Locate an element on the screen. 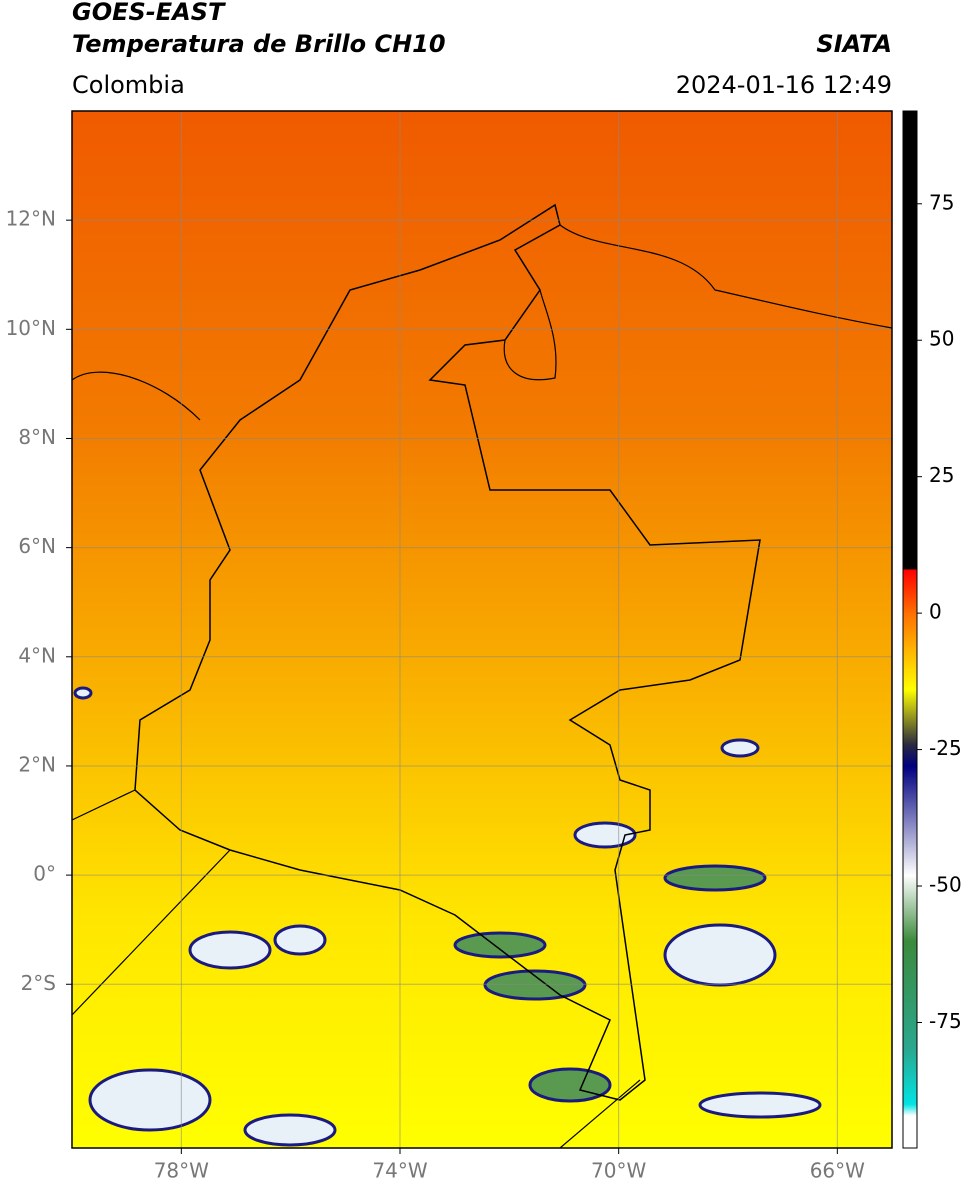 The height and width of the screenshot is (1190, 966). colorbar-tick-label: -25 is located at coordinates (945, 748).